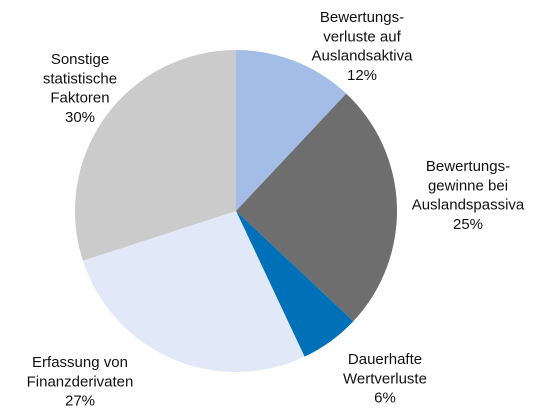 This screenshot has width=558, height=412. I want to click on category-label: Faktoren, so click(79, 98).